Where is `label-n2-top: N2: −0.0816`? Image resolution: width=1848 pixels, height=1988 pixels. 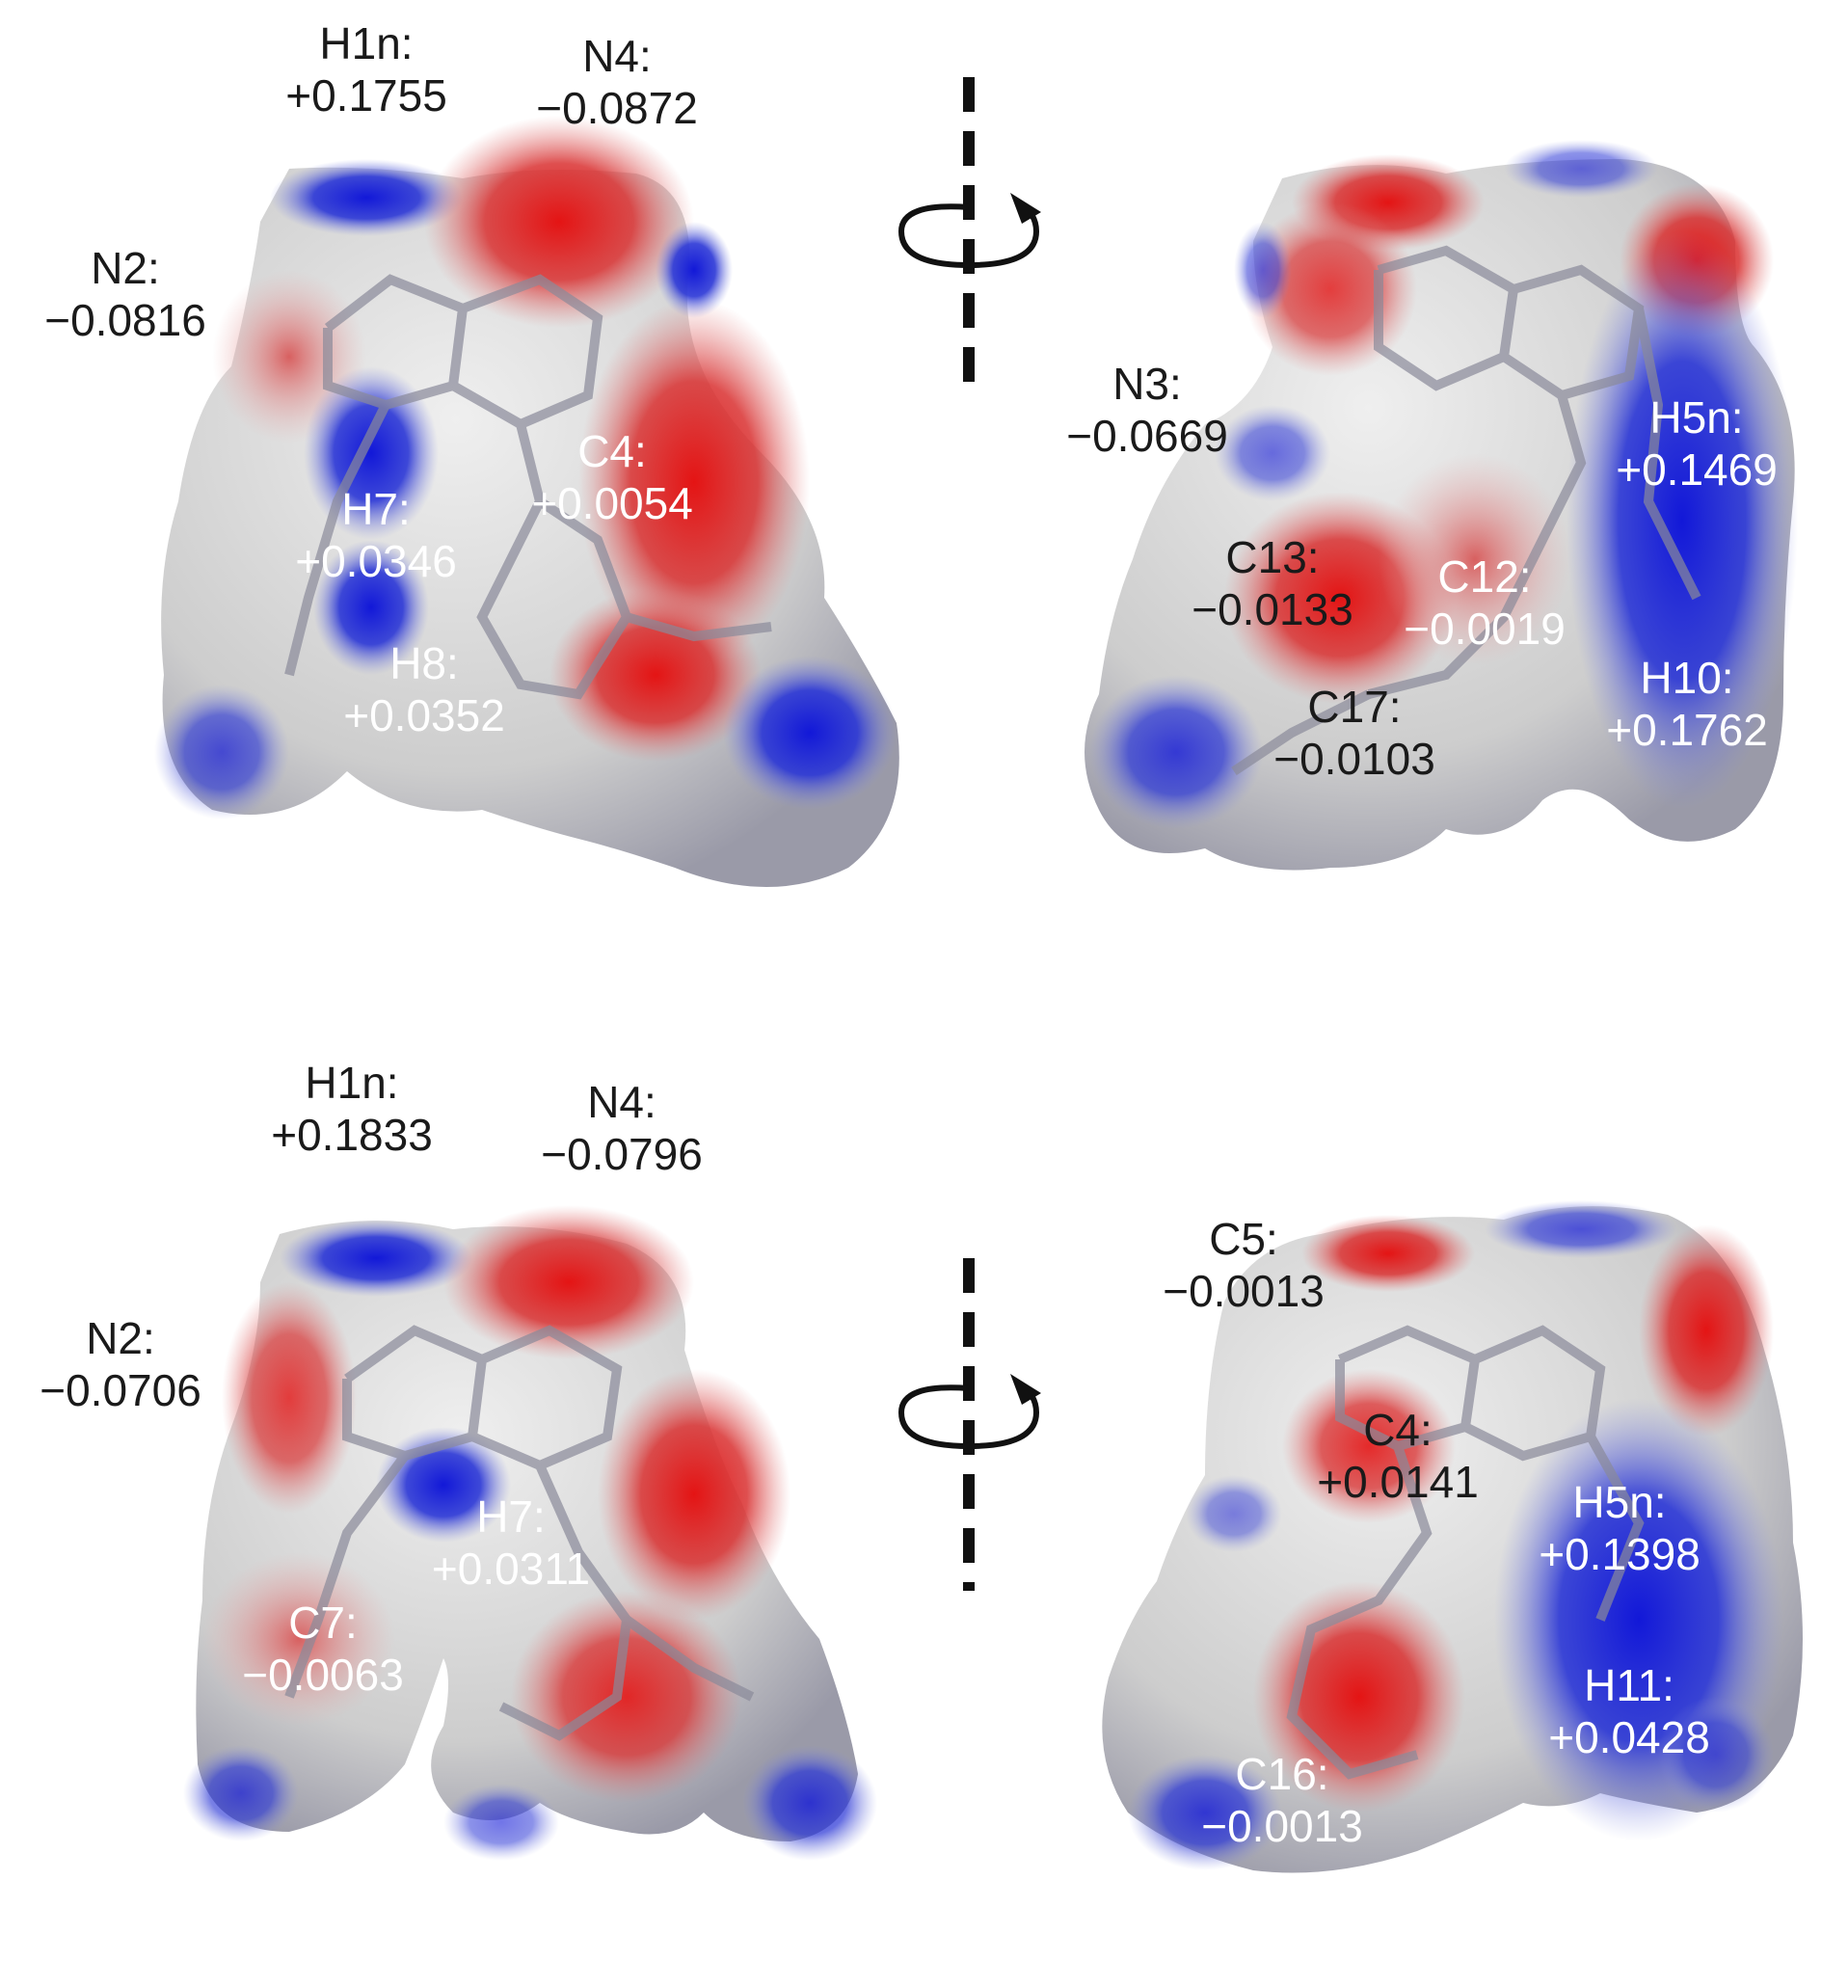 label-n2-top: N2: −0.0816 is located at coordinates (125, 294).